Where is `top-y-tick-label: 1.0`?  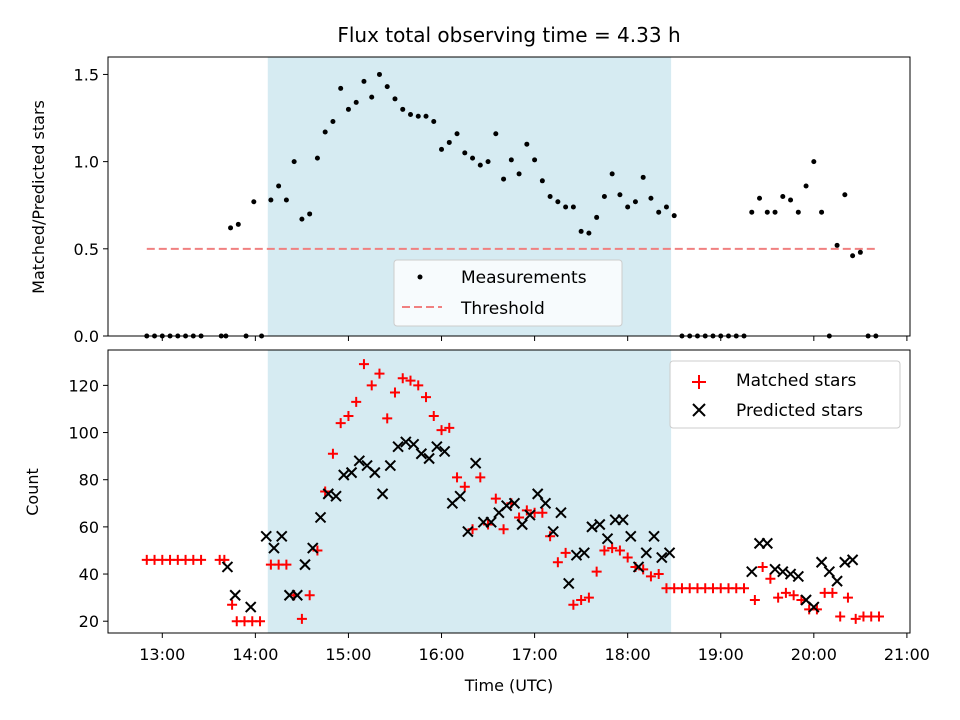
top-y-tick-label: 1.0 is located at coordinates (86, 162).